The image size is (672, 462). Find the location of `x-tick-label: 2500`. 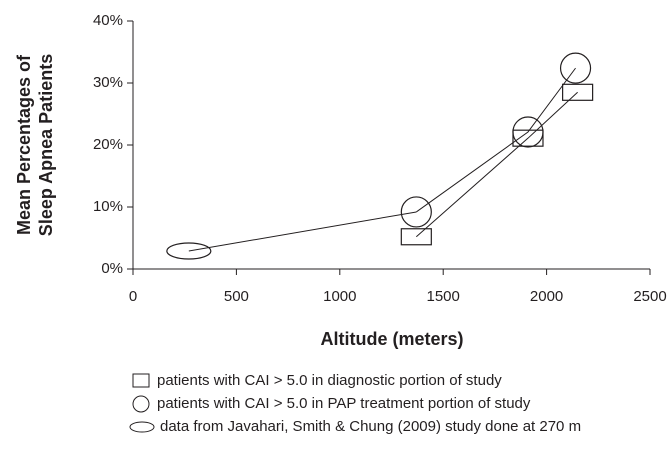

x-tick-label: 2500 is located at coordinates (649, 296).